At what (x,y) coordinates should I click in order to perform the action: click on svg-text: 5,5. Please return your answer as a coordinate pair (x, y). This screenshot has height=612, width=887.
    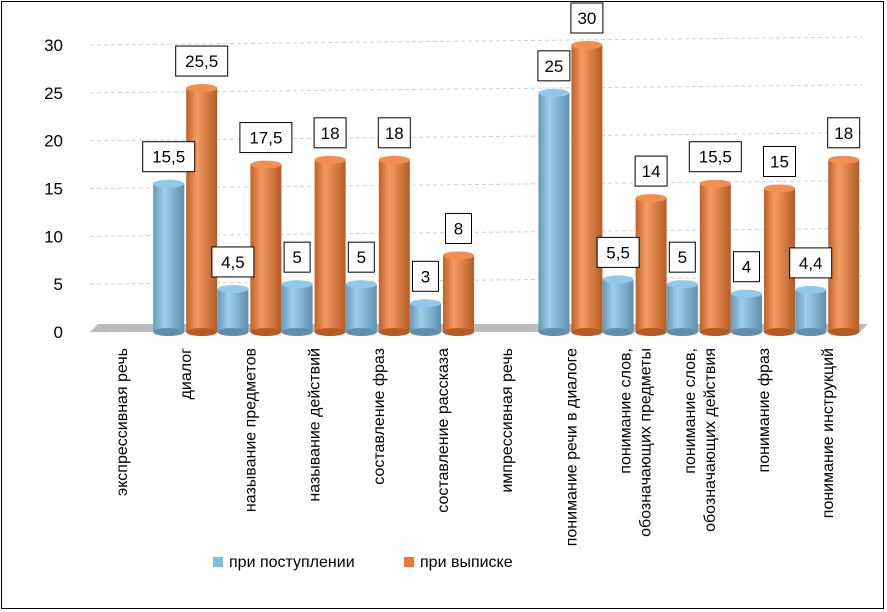
    Looking at the image, I should click on (618, 252).